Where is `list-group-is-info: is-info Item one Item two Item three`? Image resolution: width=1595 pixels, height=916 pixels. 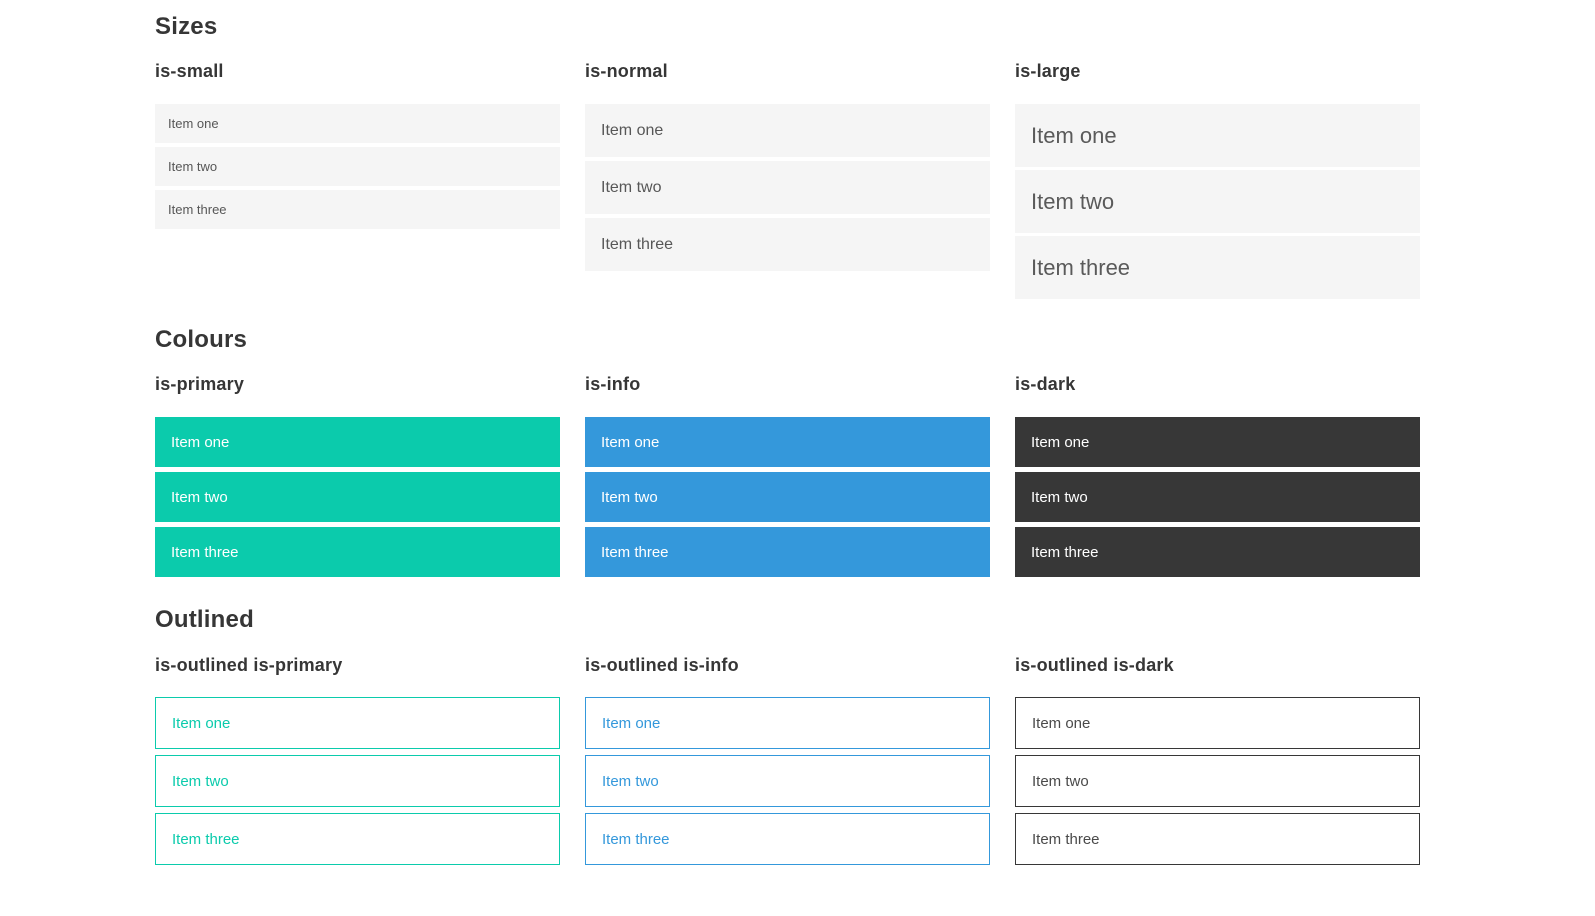 list-group-is-info: is-info Item one Item two Item three is located at coordinates (787, 478).